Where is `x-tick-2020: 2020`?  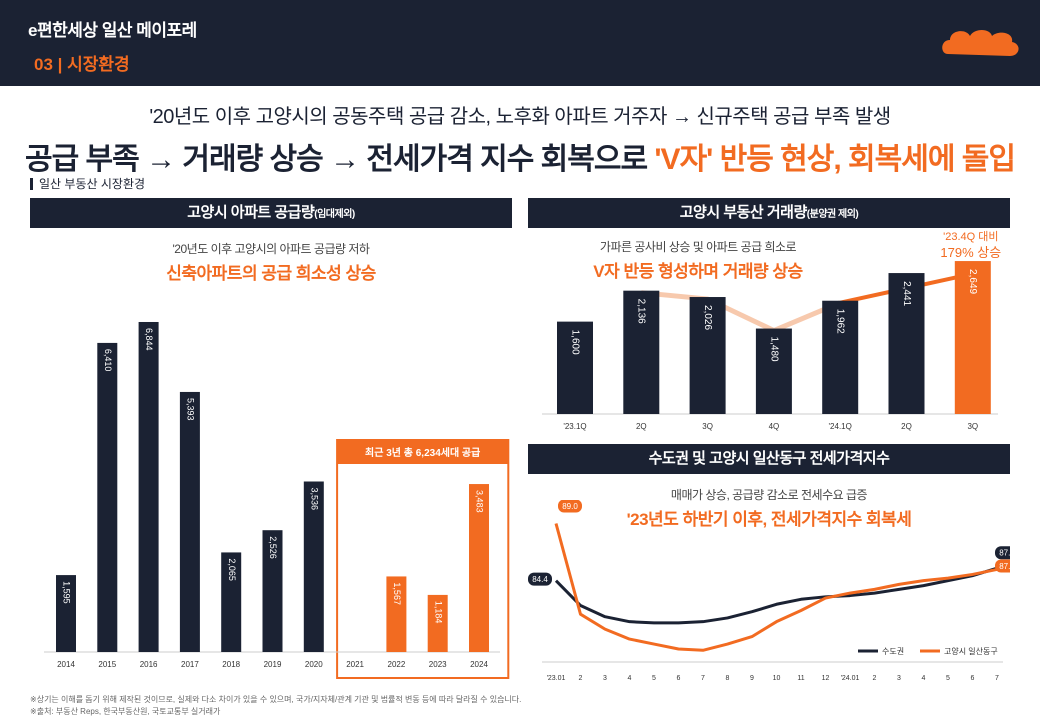 x-tick-2020: 2020 is located at coordinates (314, 664).